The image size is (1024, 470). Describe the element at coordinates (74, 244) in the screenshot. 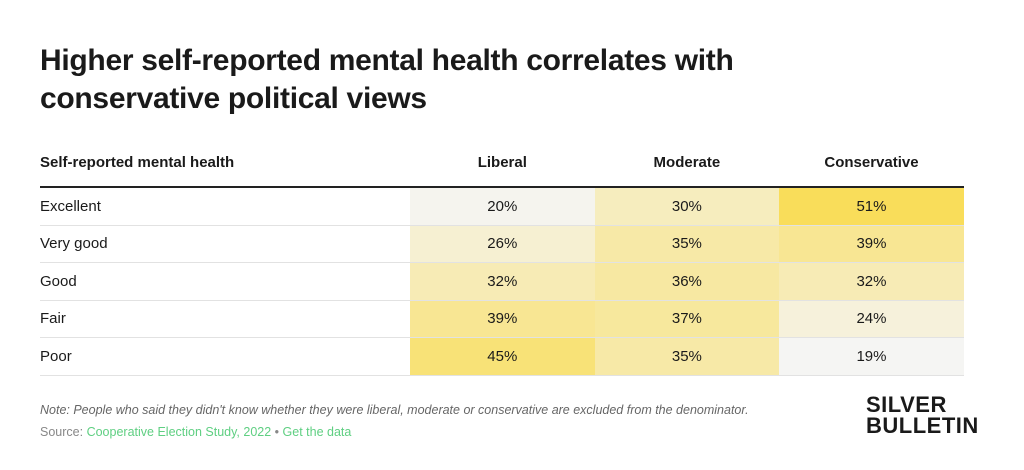

I see `row-label: Very good` at that location.